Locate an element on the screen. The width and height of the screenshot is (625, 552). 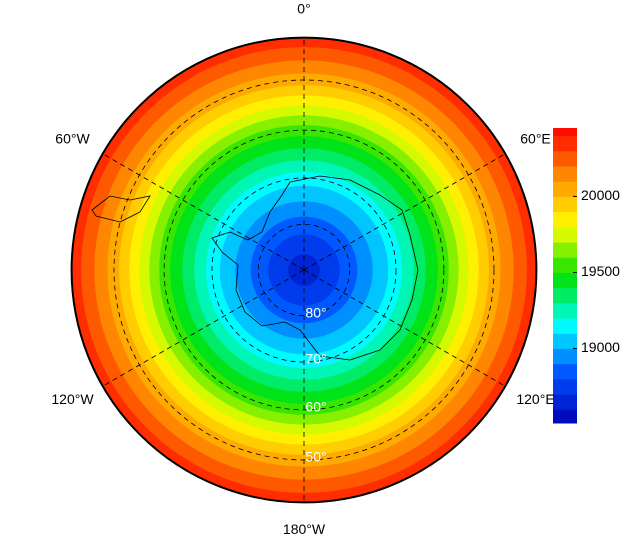
lon-label: 120°W is located at coordinates (72, 399).